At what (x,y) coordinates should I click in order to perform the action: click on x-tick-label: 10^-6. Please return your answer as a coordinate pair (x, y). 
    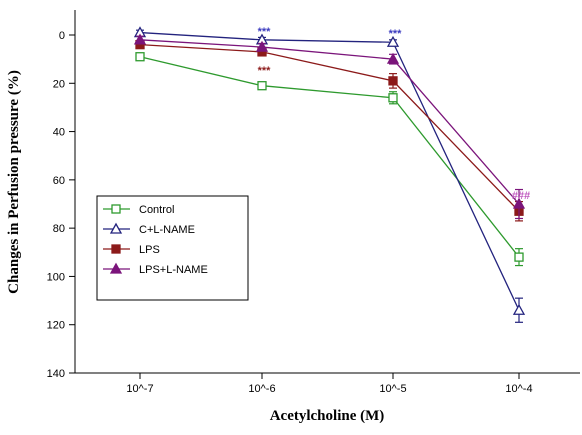
    Looking at the image, I should click on (261, 389).